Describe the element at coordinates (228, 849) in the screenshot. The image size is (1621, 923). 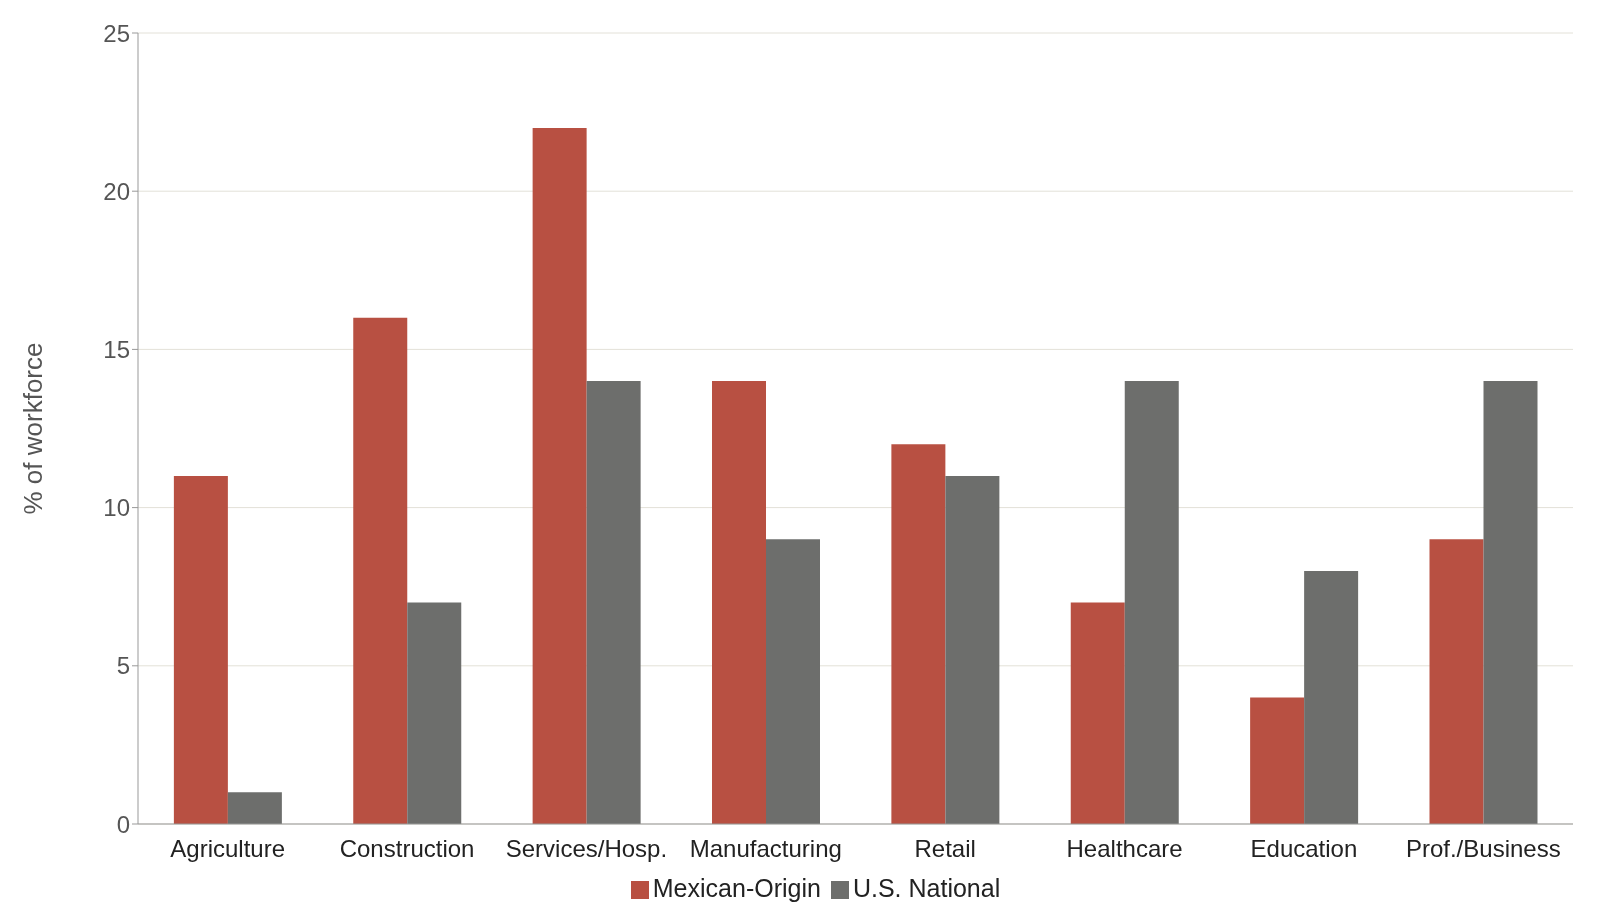
I see `x-tick-label: Agriculture` at that location.